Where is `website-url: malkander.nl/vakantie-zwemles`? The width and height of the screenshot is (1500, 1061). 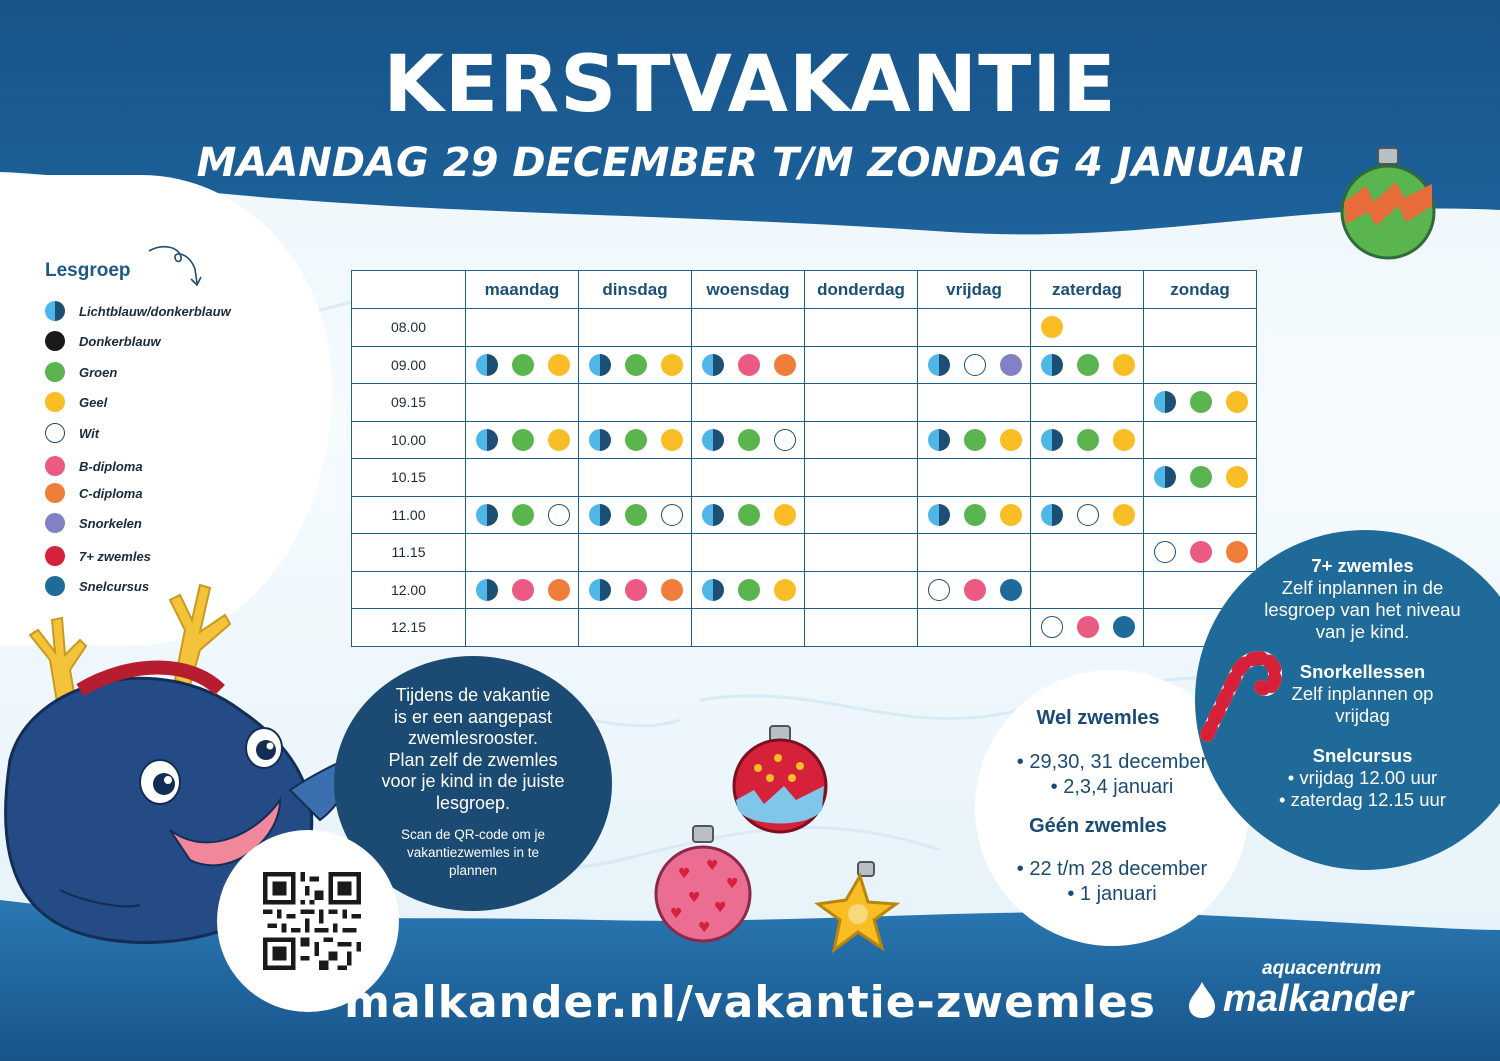 website-url: malkander.nl/vakantie-zwemles is located at coordinates (750, 1002).